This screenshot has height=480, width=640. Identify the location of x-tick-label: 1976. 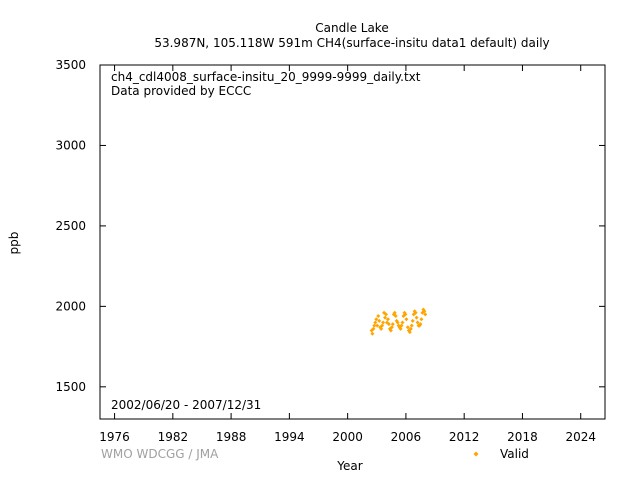
(114, 437).